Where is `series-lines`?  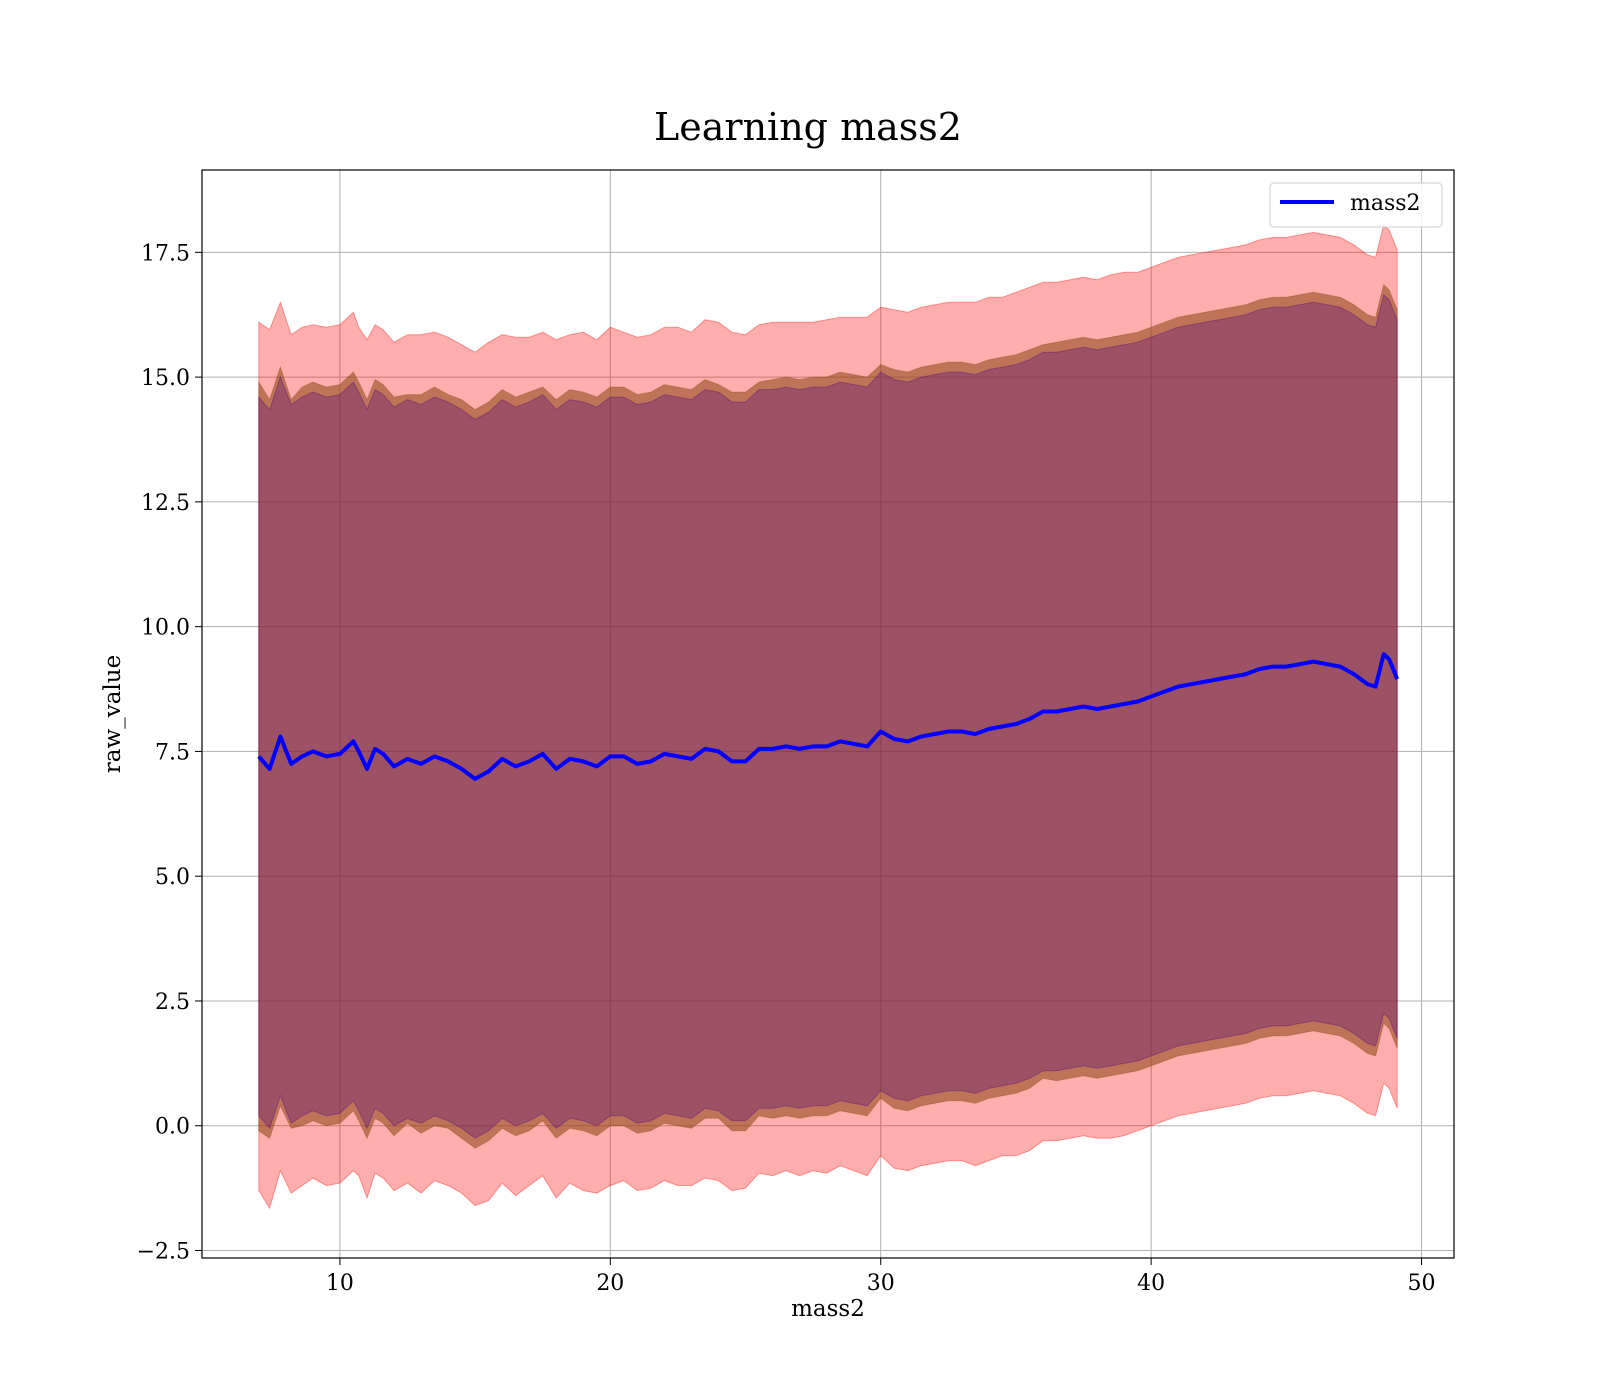 series-lines is located at coordinates (828, 716).